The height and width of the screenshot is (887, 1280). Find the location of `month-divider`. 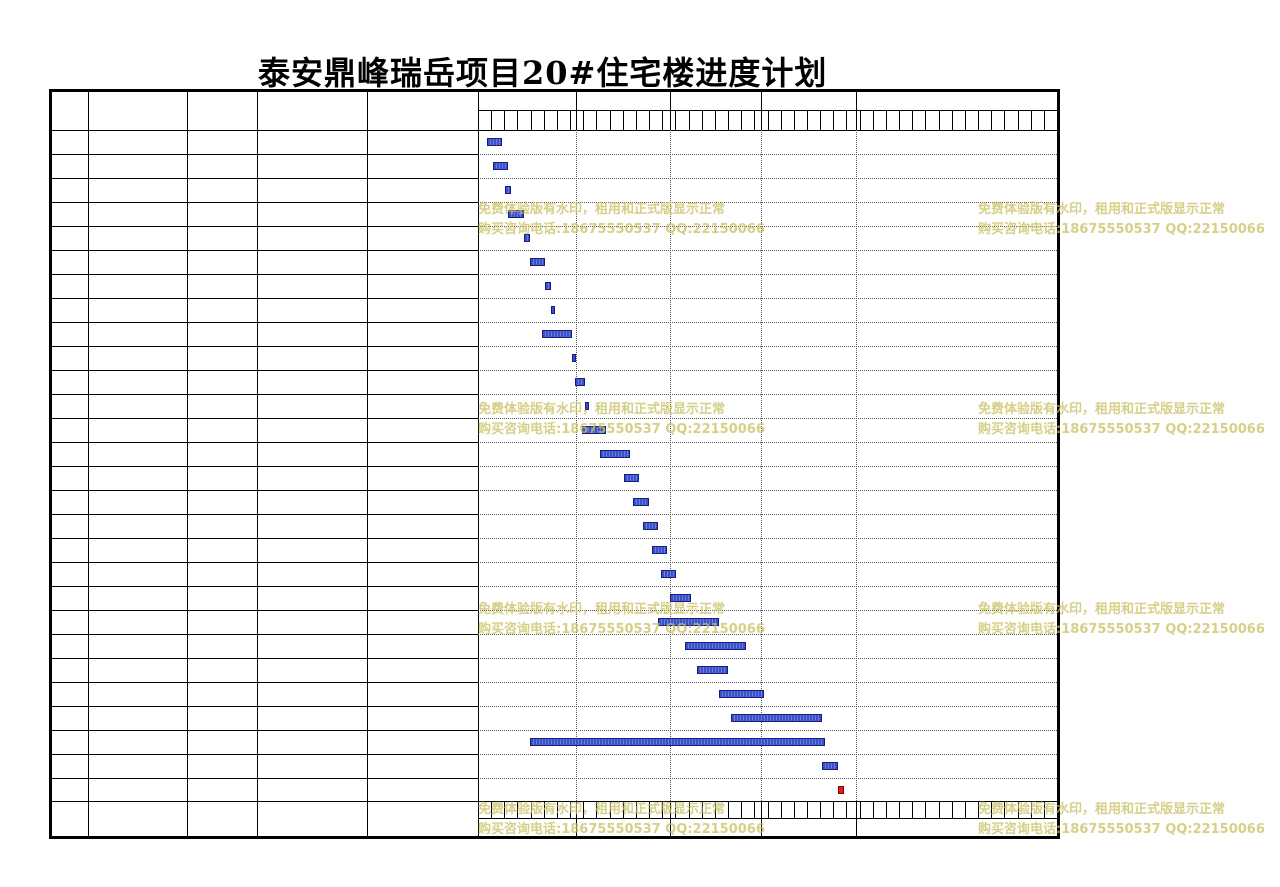

month-divider is located at coordinates (767, 818).